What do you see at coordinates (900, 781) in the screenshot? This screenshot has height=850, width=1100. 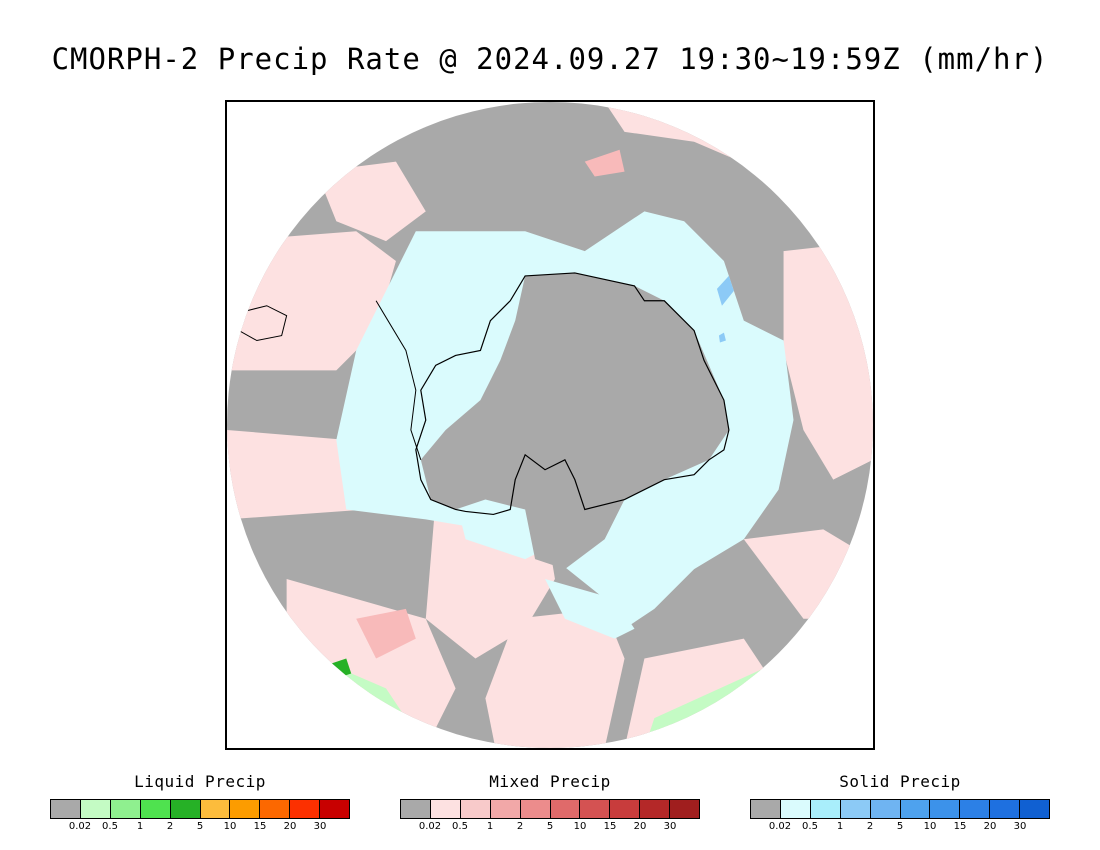 I see `legend-title: Solid Precip` at bounding box center [900, 781].